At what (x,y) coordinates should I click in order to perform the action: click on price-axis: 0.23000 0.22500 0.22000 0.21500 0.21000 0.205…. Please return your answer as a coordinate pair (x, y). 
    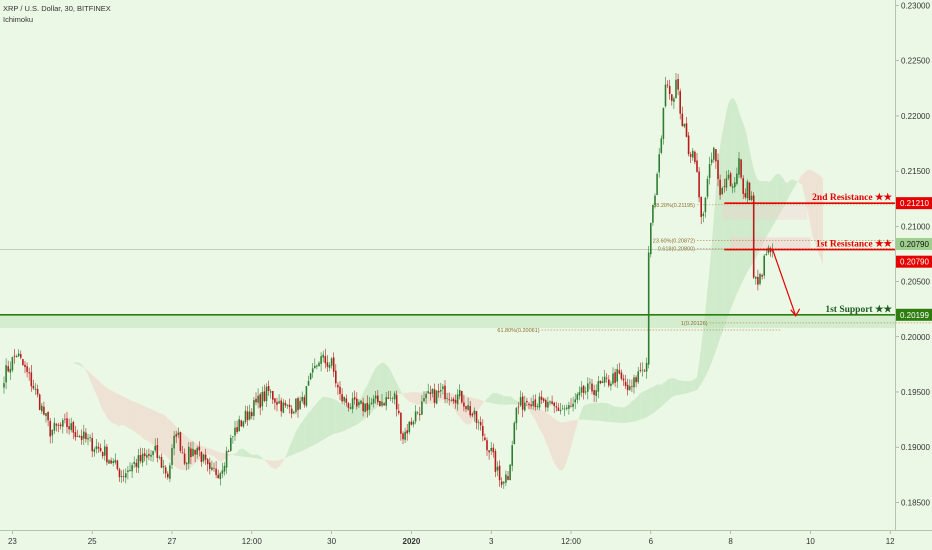
    Looking at the image, I should click on (912, 254).